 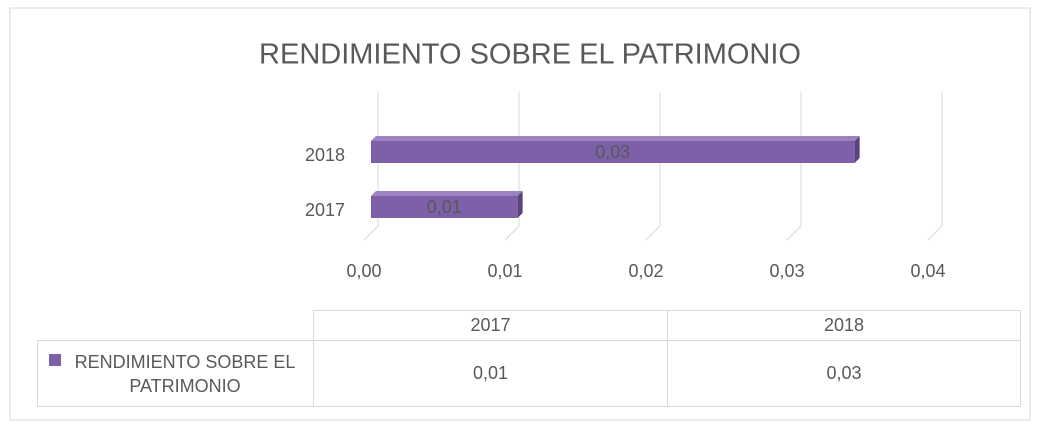 What do you see at coordinates (844, 325) in the screenshot?
I see `table-header: 2018` at bounding box center [844, 325].